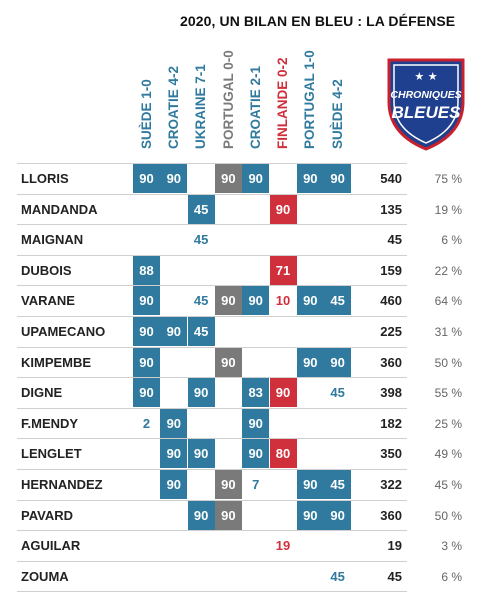  I want to click on total-minutes: 135, so click(391, 209).